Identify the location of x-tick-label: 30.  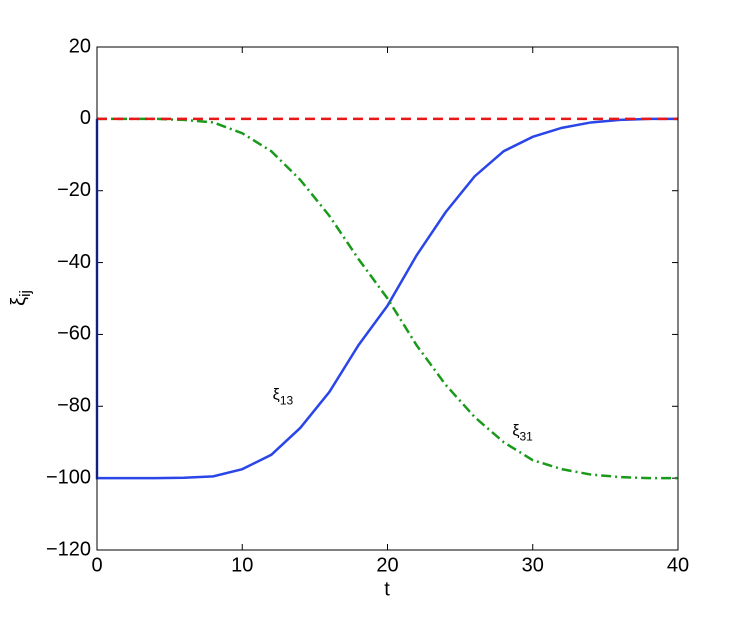
(533, 565).